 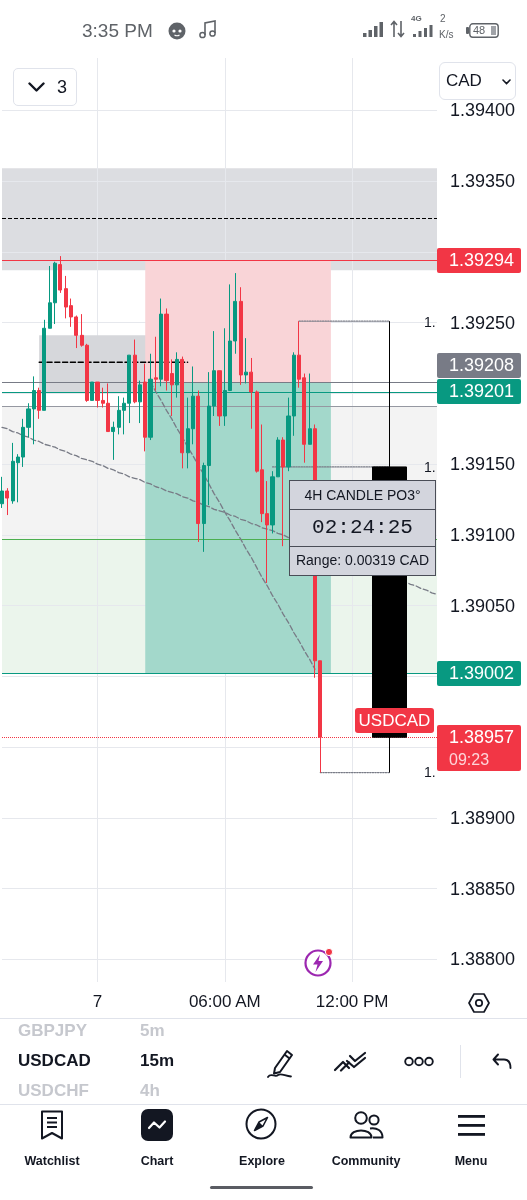 What do you see at coordinates (443, 19) in the screenshot?
I see `text: 2` at bounding box center [443, 19].